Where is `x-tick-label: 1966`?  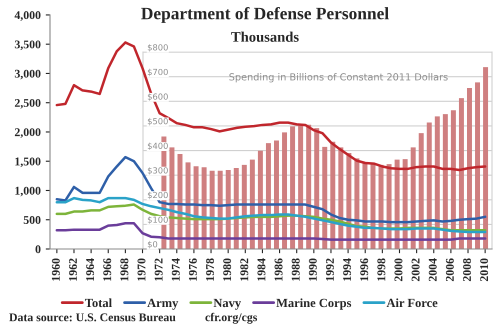
x-tick-label: 1966 is located at coordinates (107, 269).